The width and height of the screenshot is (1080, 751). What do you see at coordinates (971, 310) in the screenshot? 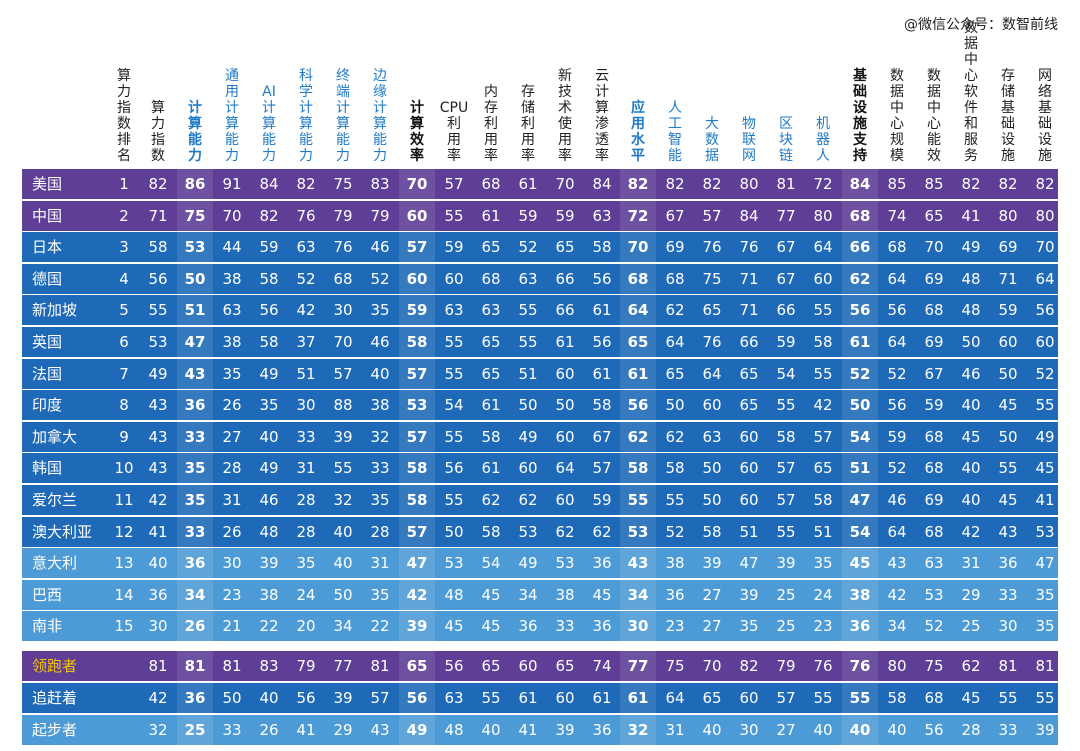
I see `table-cell: 48` at bounding box center [971, 310].